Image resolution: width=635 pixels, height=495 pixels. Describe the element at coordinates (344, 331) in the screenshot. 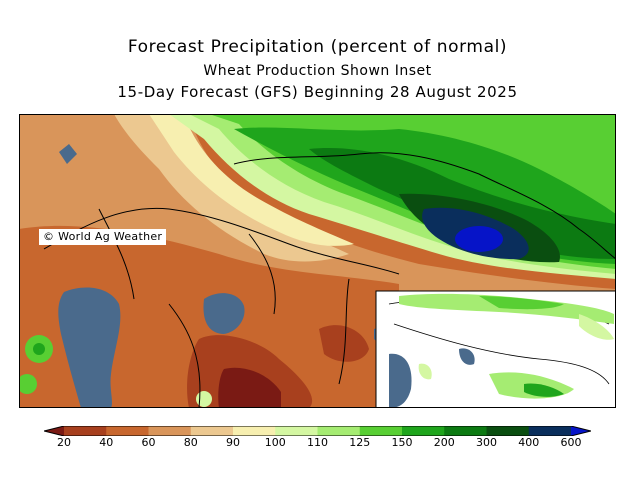

I see `south-east-border-line` at that location.